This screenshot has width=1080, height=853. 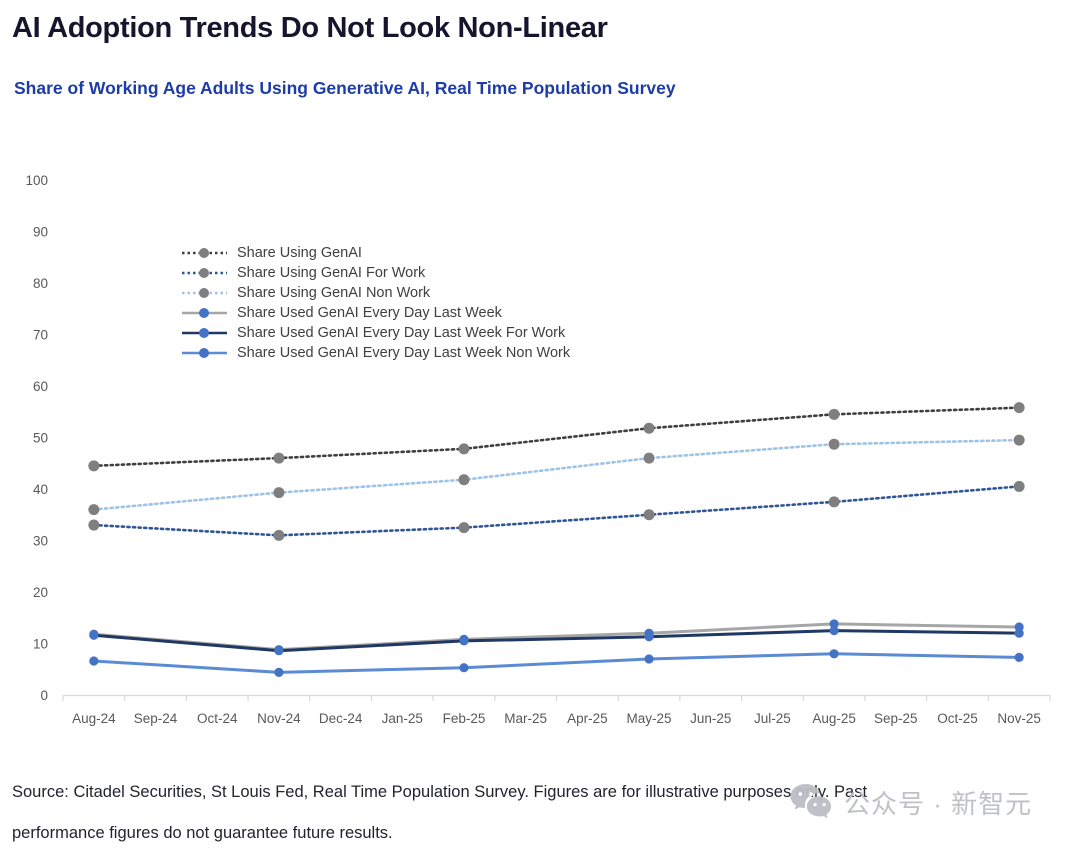 I want to click on data-point-s3, so click(x=834, y=624).